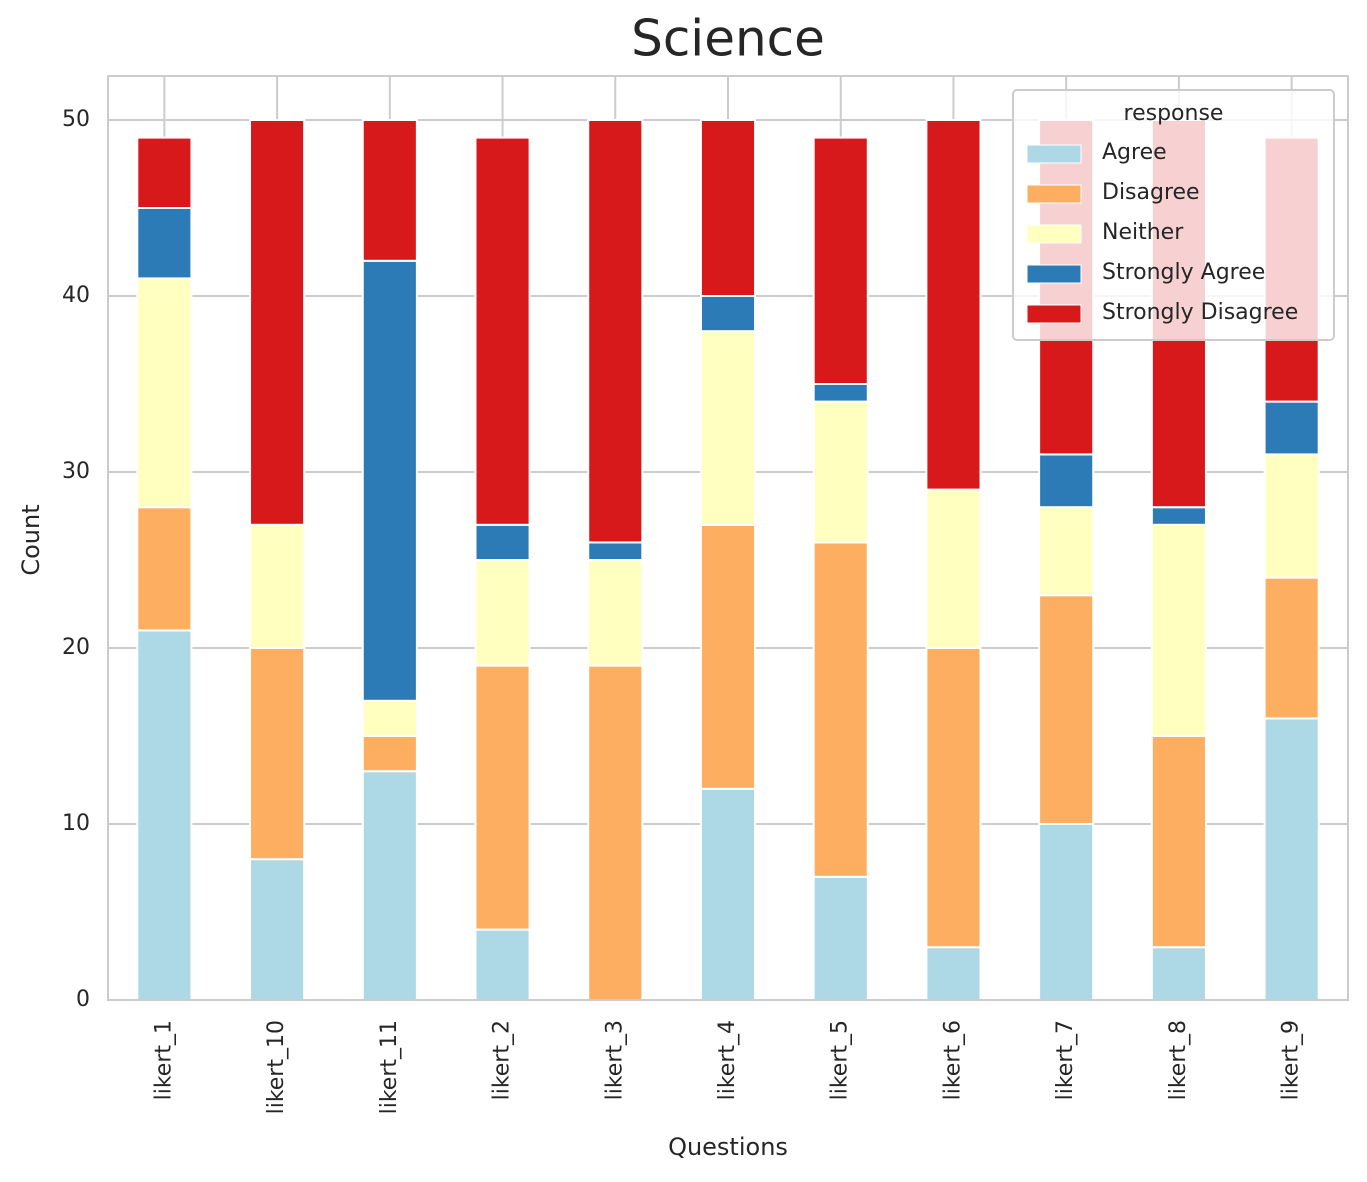 Image resolution: width=1367 pixels, height=1182 pixels. Describe the element at coordinates (76, 647) in the screenshot. I see `y-tick-label: 20` at that location.